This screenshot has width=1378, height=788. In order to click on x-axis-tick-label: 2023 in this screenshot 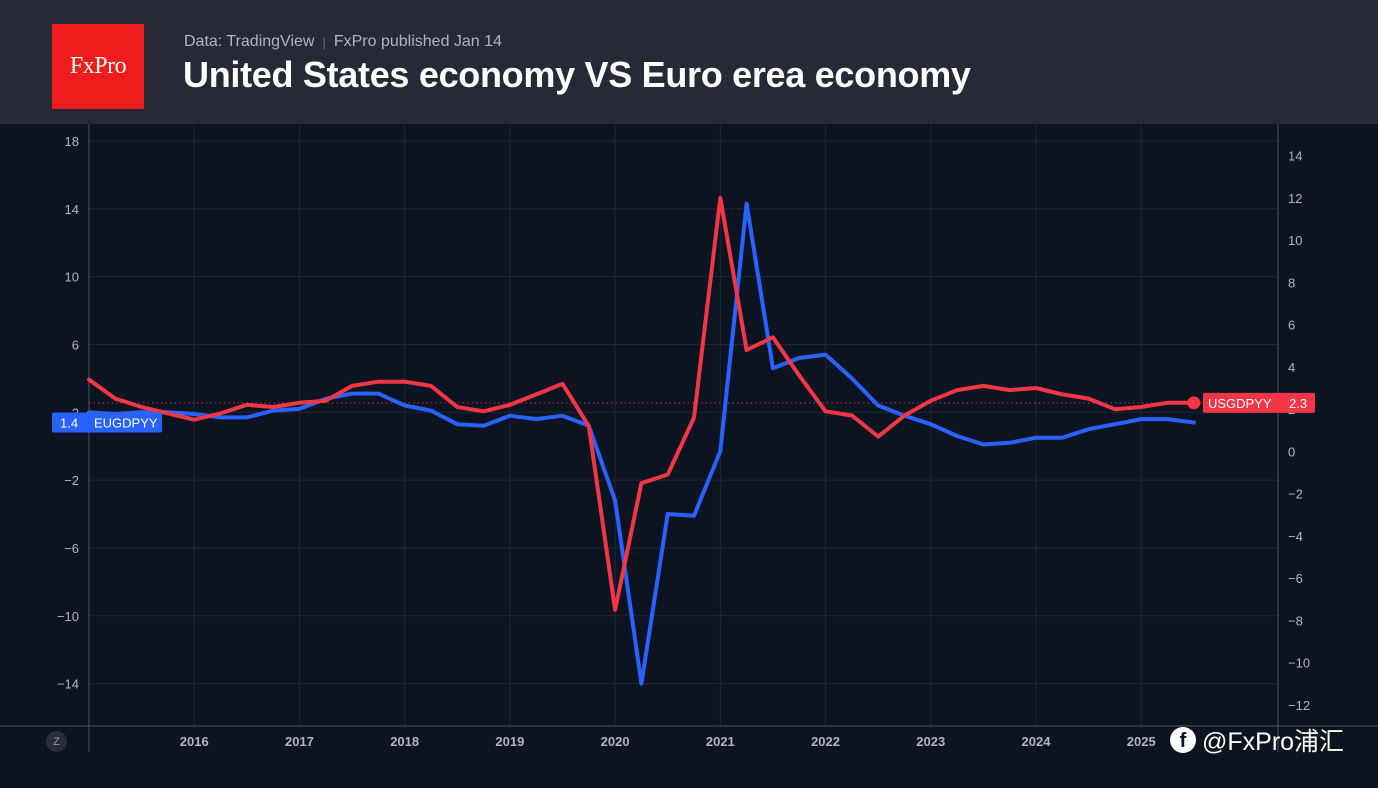, I will do `click(930, 741)`.